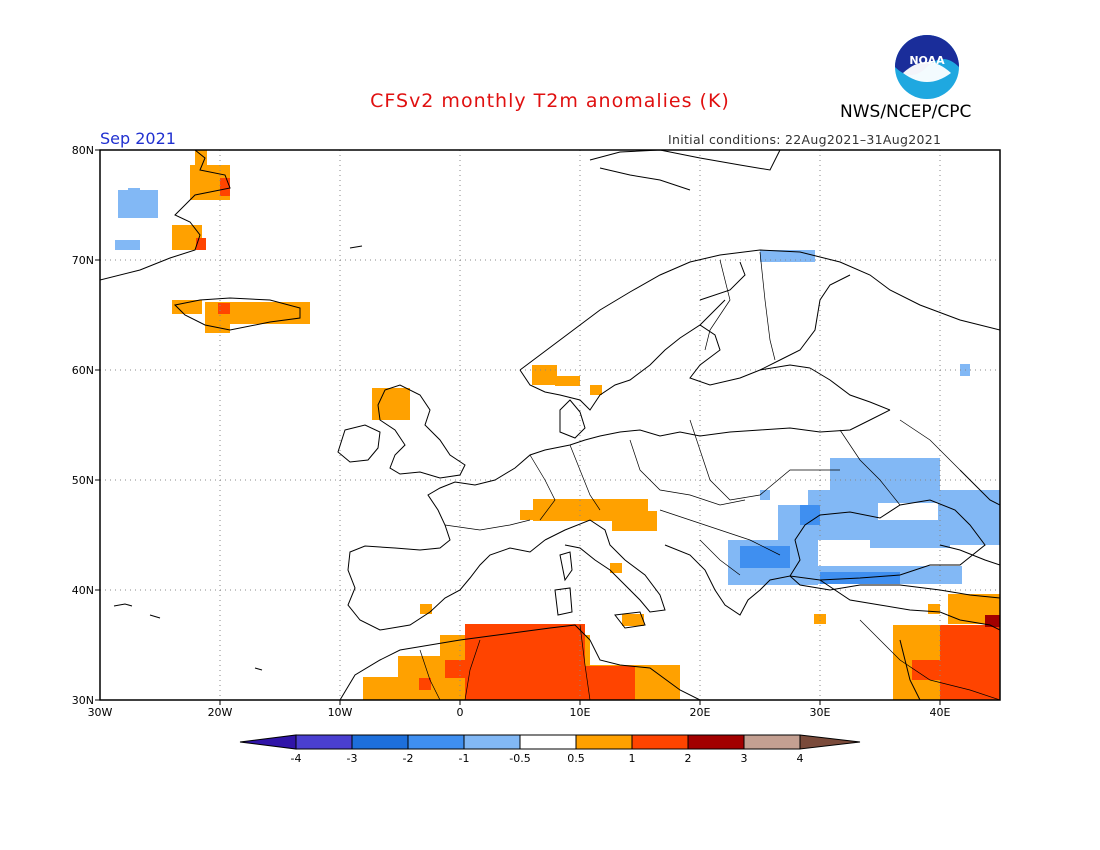 Image resolution: width=1100 pixels, height=850 pixels. I want to click on colorbar-label: -4, so click(296, 758).